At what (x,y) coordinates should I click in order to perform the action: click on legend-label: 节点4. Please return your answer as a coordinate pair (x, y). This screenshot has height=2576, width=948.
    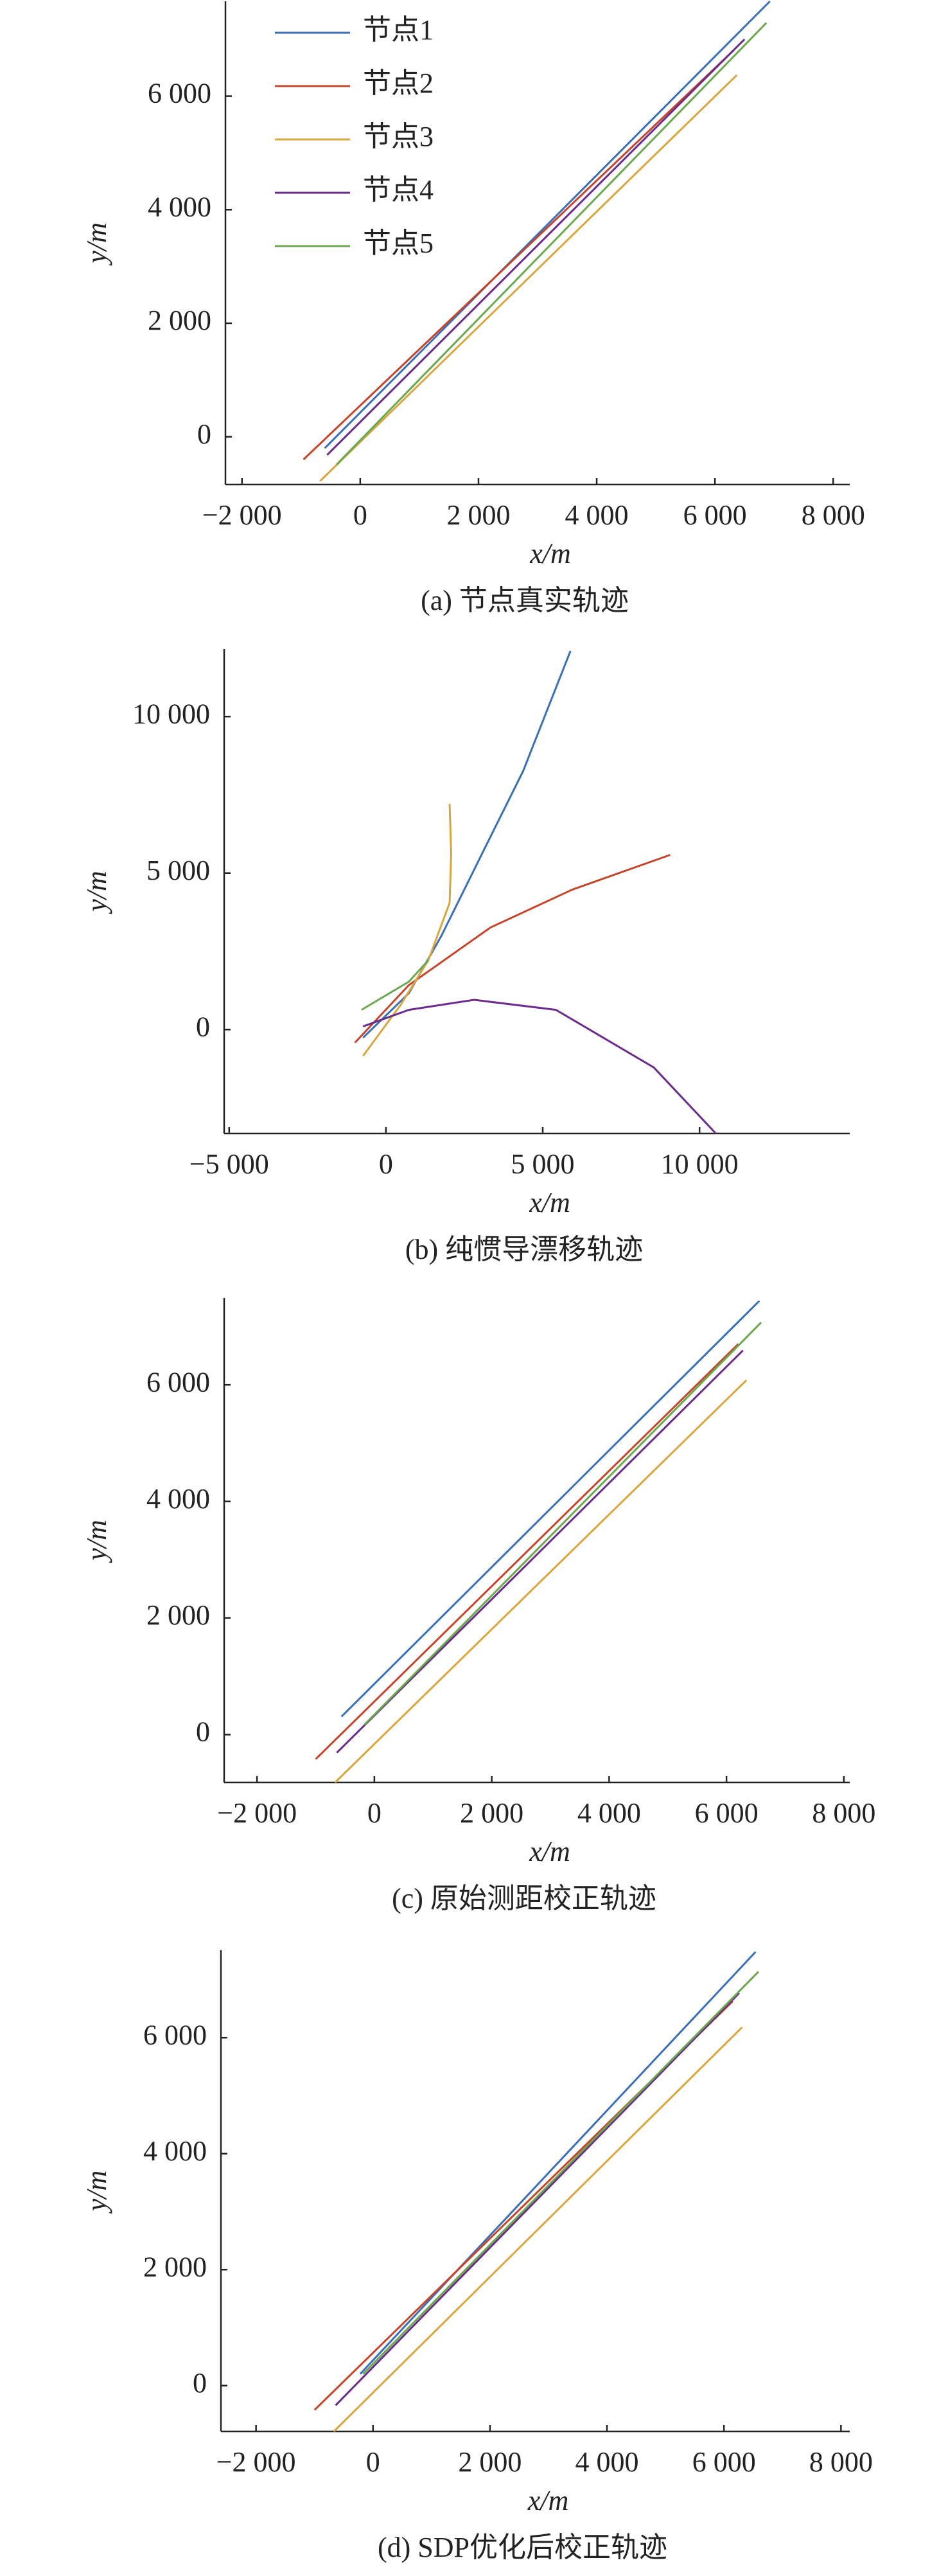
    Looking at the image, I should click on (398, 190).